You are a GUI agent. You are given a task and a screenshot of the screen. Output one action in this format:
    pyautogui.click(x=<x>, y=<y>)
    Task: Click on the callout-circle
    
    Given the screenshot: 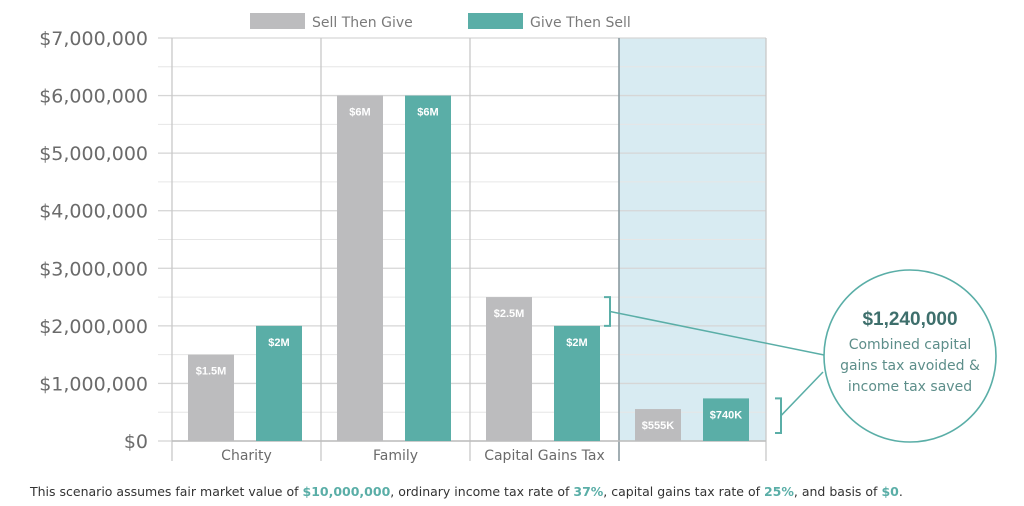 What is the action you would take?
    pyautogui.click(x=910, y=356)
    